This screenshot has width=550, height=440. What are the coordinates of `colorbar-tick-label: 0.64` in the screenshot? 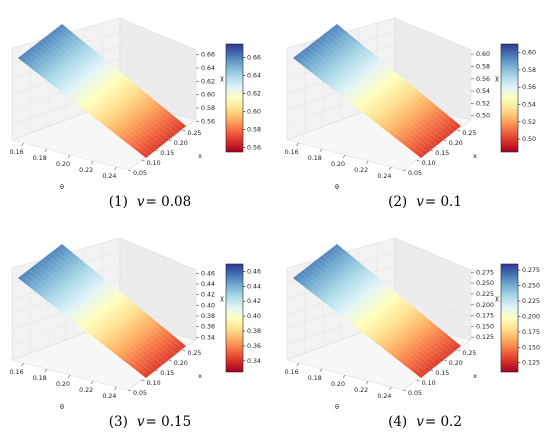 It's located at (254, 76).